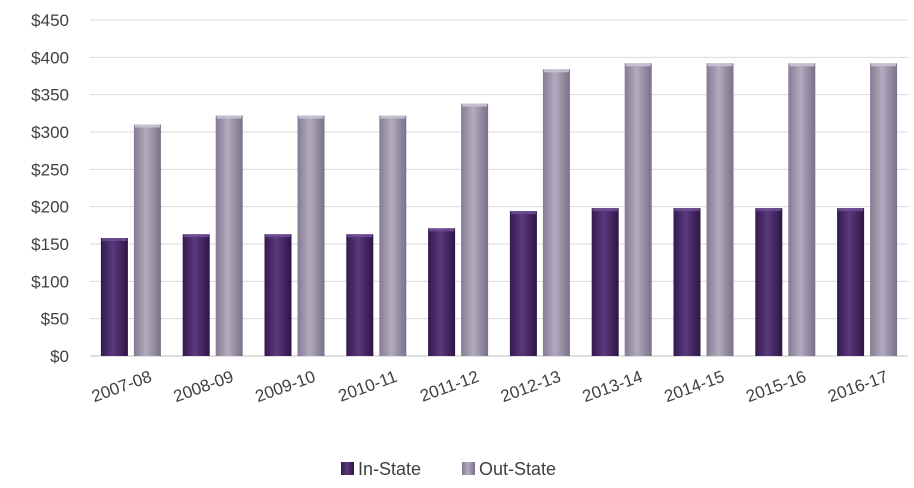 Image resolution: width=914 pixels, height=488 pixels. Describe the element at coordinates (368, 386) in the screenshot. I see `x-tick-label: 2010-11` at that location.